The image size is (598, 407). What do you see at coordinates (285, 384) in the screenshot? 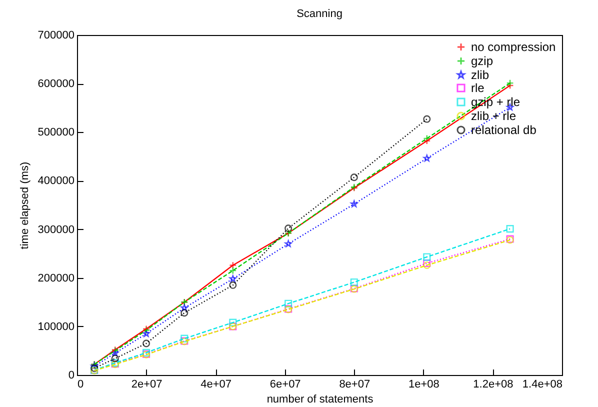
I see `x-tick-label: 6e+07` at bounding box center [285, 384].